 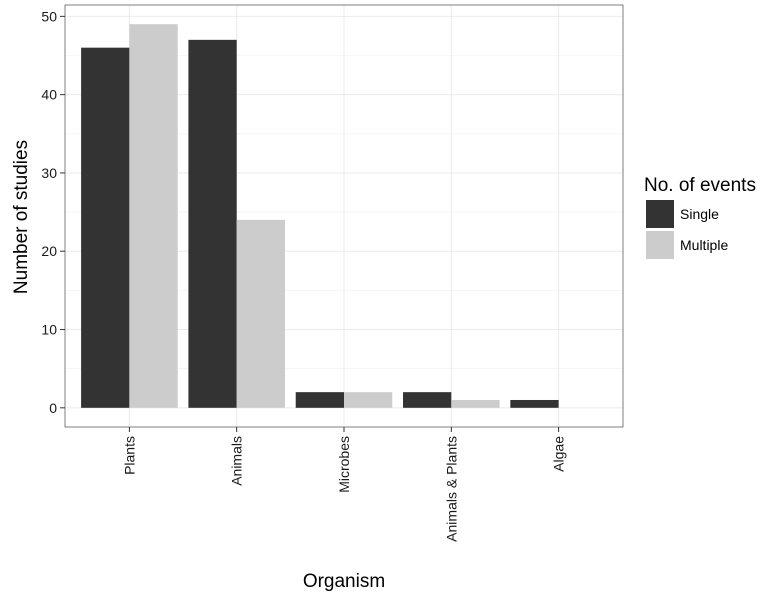 I want to click on legend-label-multiple: Multiple, so click(x=704, y=245).